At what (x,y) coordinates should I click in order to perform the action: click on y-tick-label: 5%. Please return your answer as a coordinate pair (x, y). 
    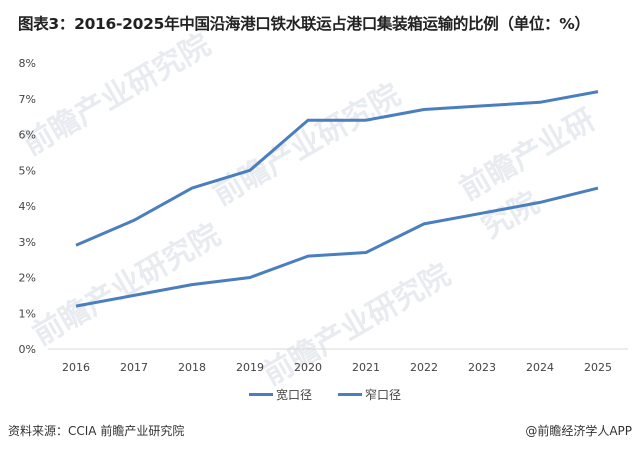
    Looking at the image, I should click on (27, 170).